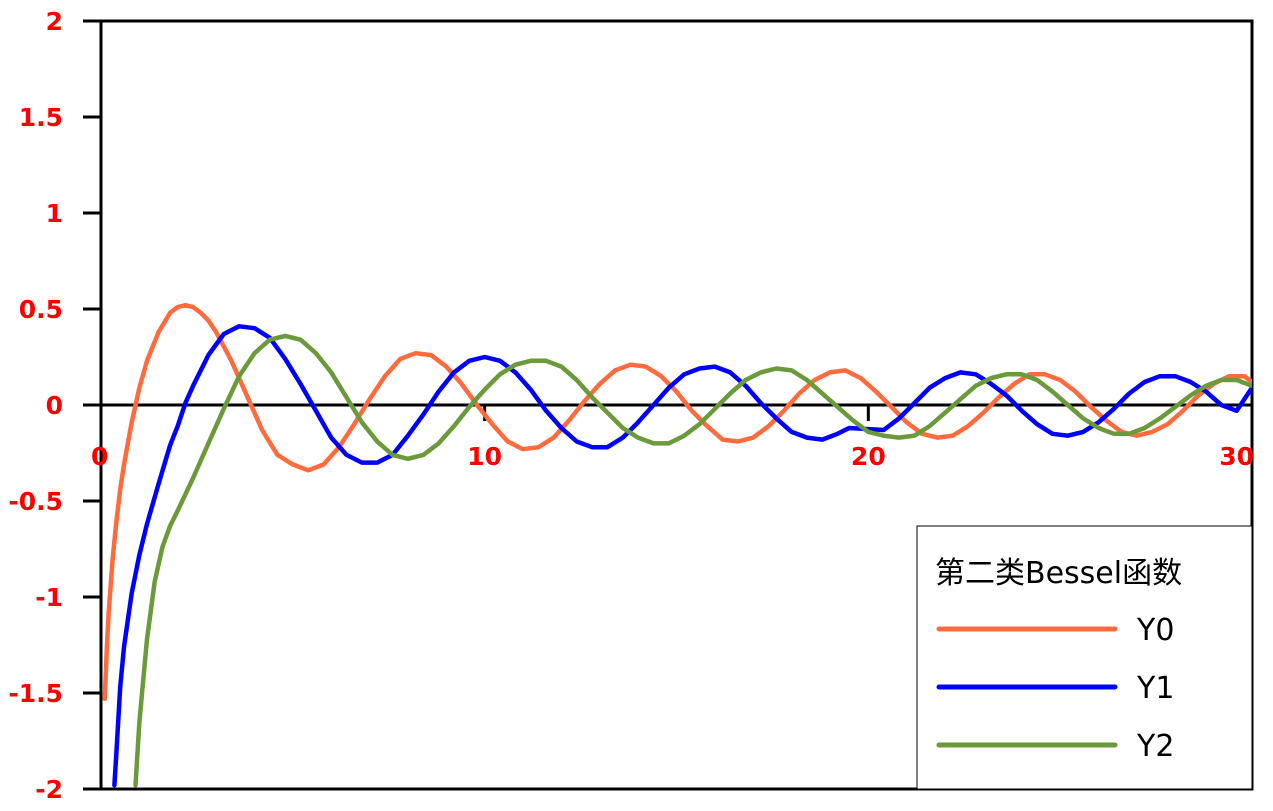 This screenshot has height=811, width=1273. What do you see at coordinates (868, 456) in the screenshot?
I see `x-tick-label: 20` at bounding box center [868, 456].